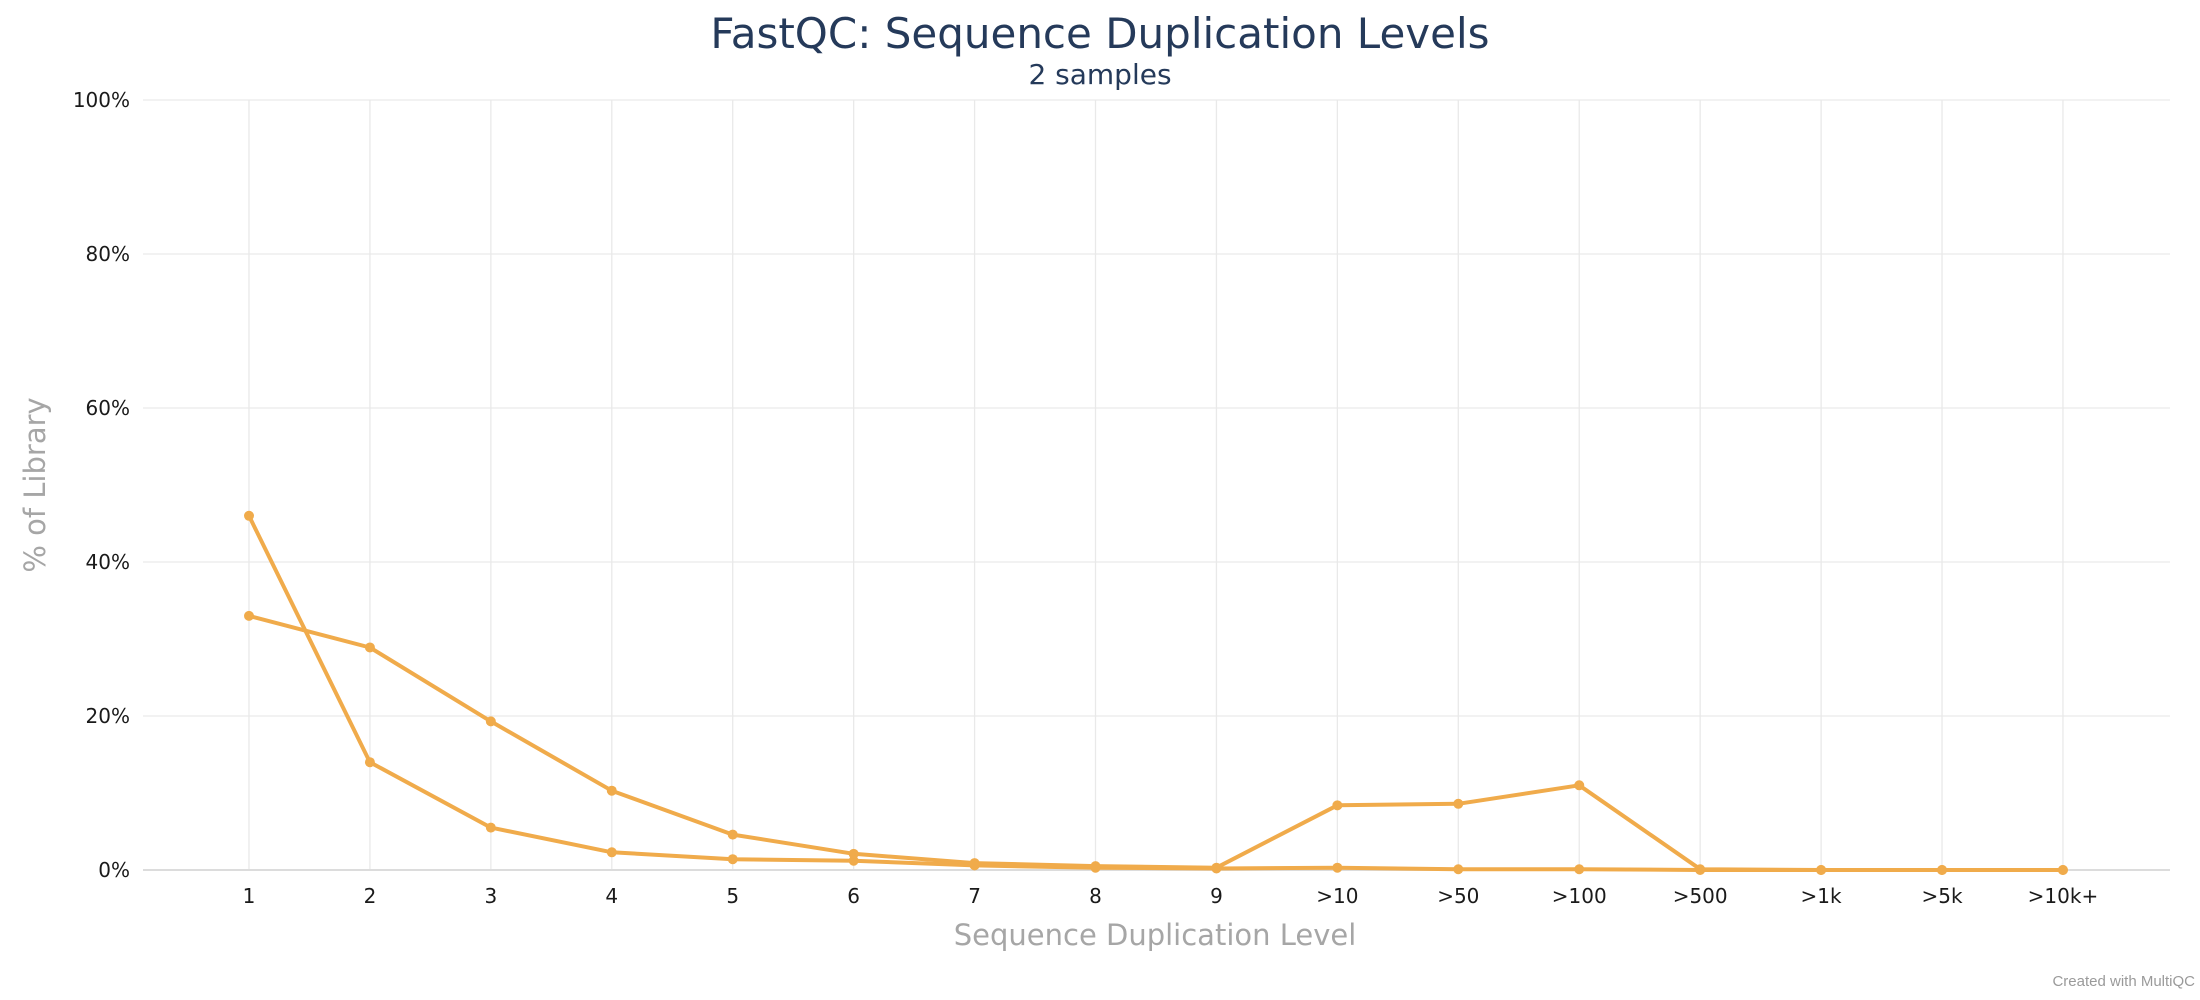 Image resolution: width=2200 pixels, height=1000 pixels. I want to click on y-axis-label: % of Library, so click(35, 484).